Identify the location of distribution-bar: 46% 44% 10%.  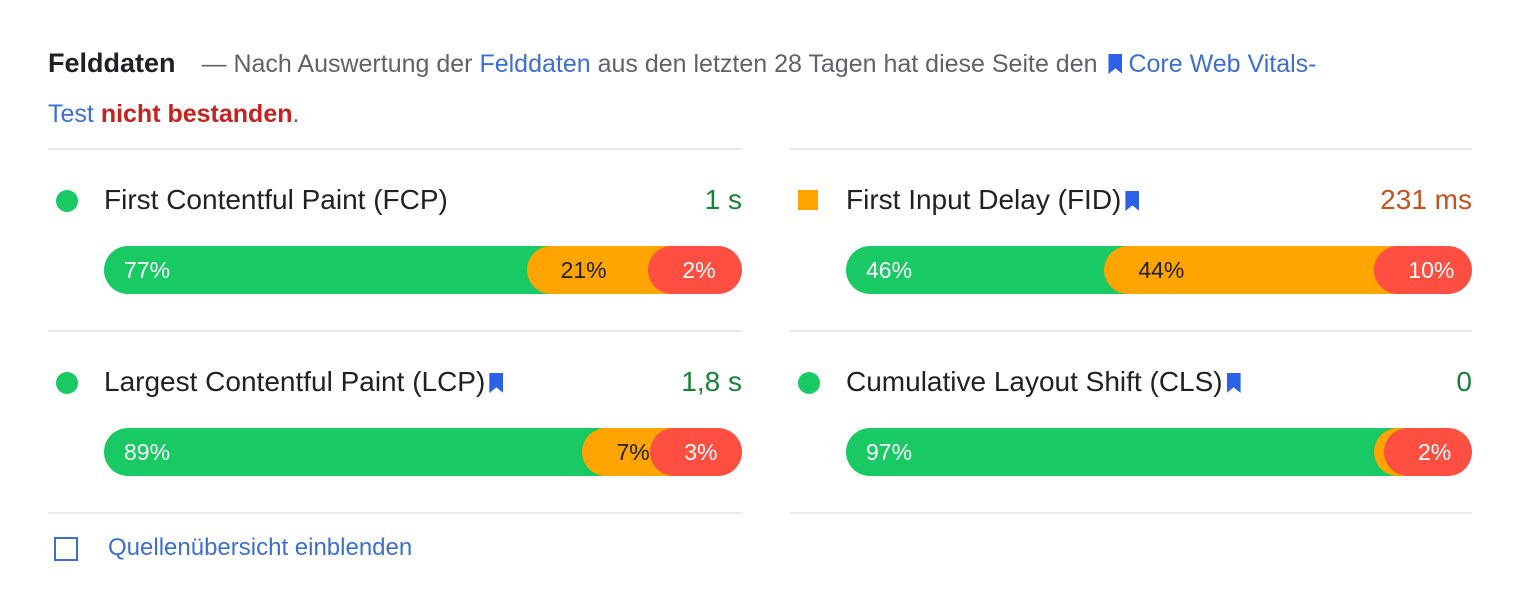
(1159, 270).